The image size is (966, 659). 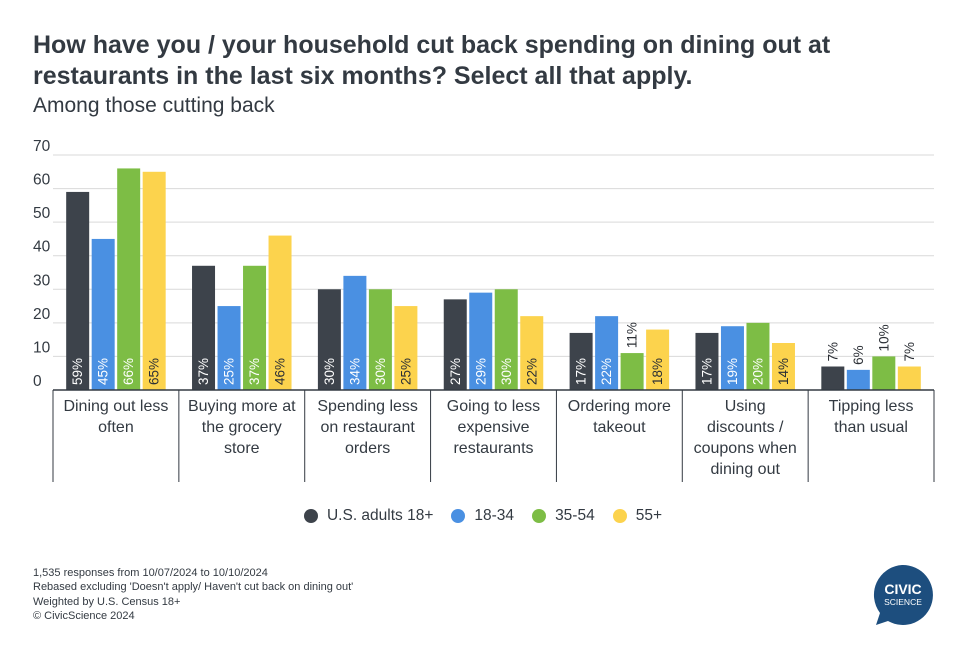 What do you see at coordinates (649, 515) in the screenshot?
I see `legend-label: 55+` at bounding box center [649, 515].